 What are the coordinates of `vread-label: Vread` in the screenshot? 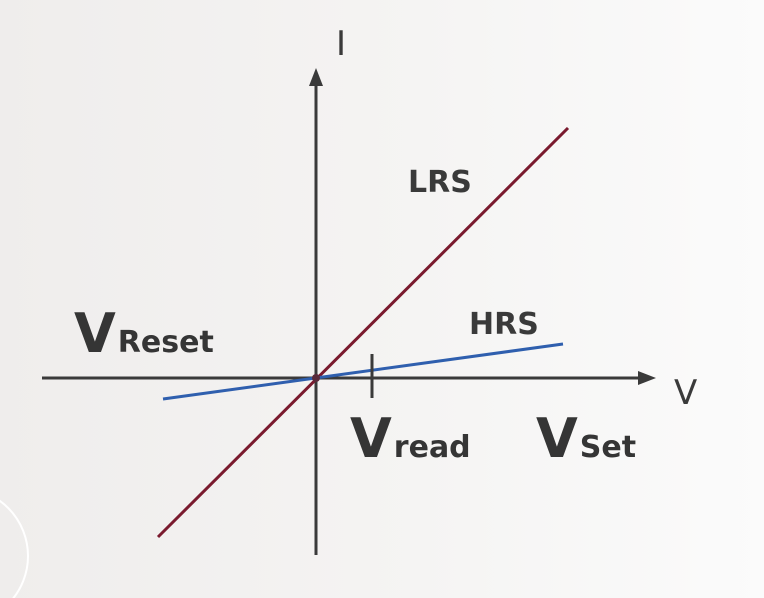 It's located at (410, 438).